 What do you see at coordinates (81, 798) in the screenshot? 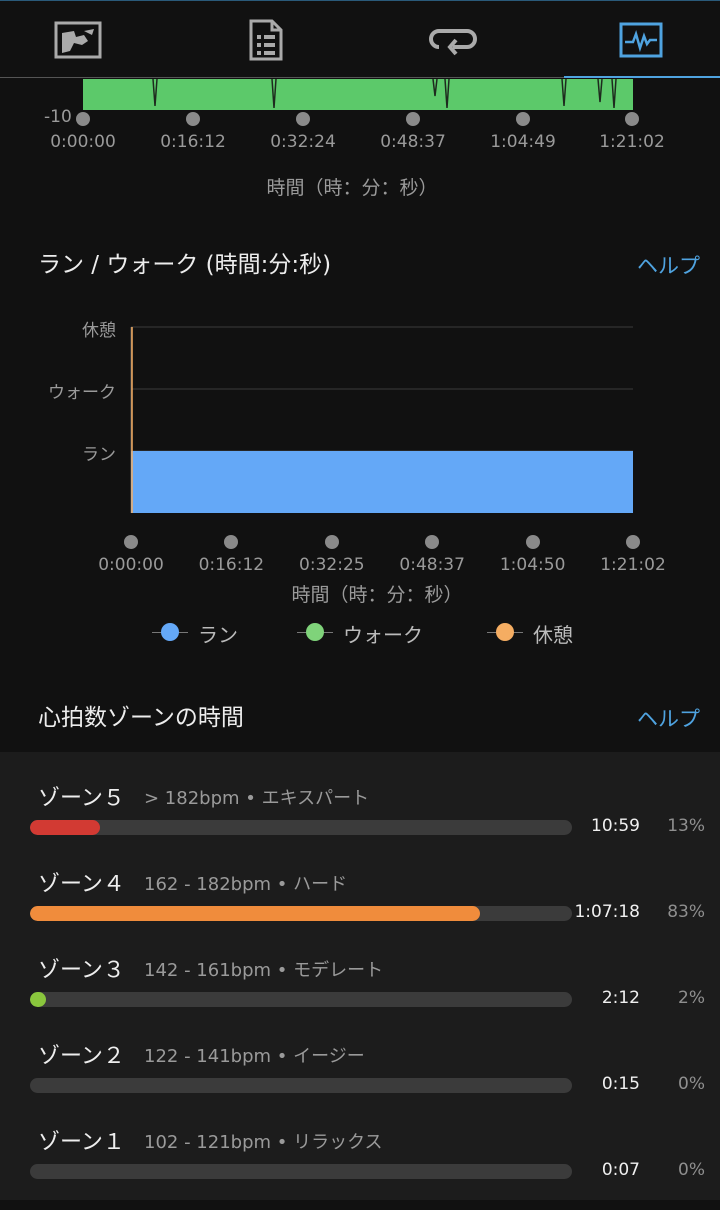
I see `hrzone-name: ゾーン５` at bounding box center [81, 798].